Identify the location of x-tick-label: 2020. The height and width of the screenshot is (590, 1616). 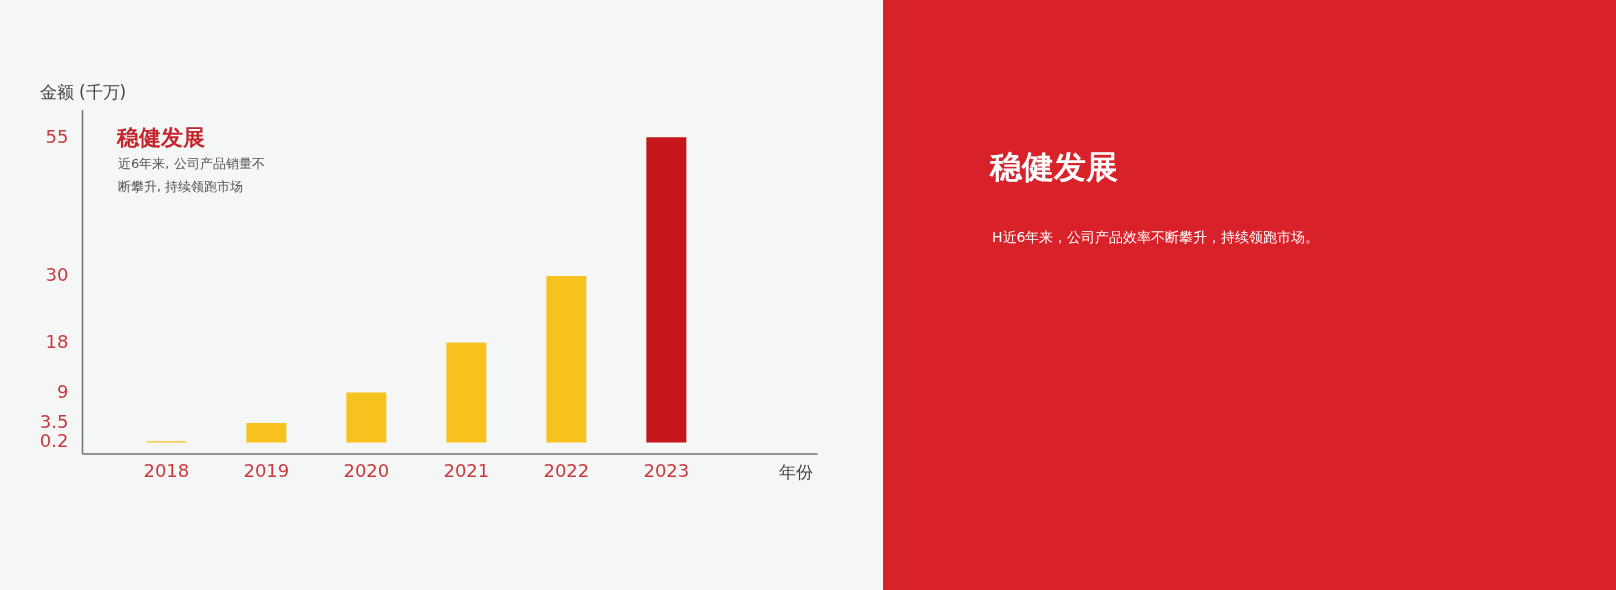
(366, 470).